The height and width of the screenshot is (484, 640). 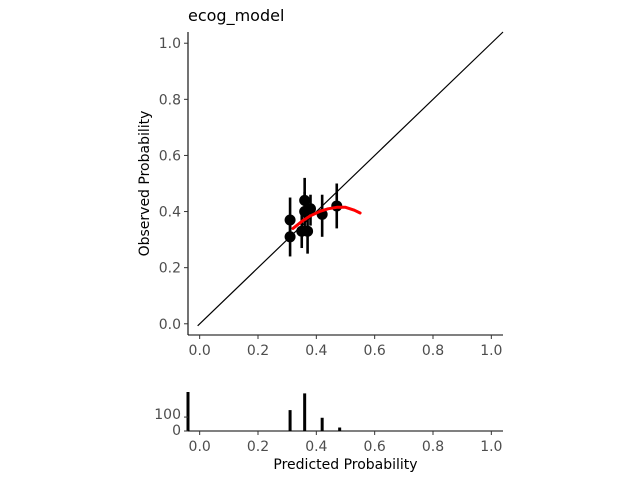 What do you see at coordinates (258, 447) in the screenshot?
I see `histogram-x-tick-label: 0.2` at bounding box center [258, 447].